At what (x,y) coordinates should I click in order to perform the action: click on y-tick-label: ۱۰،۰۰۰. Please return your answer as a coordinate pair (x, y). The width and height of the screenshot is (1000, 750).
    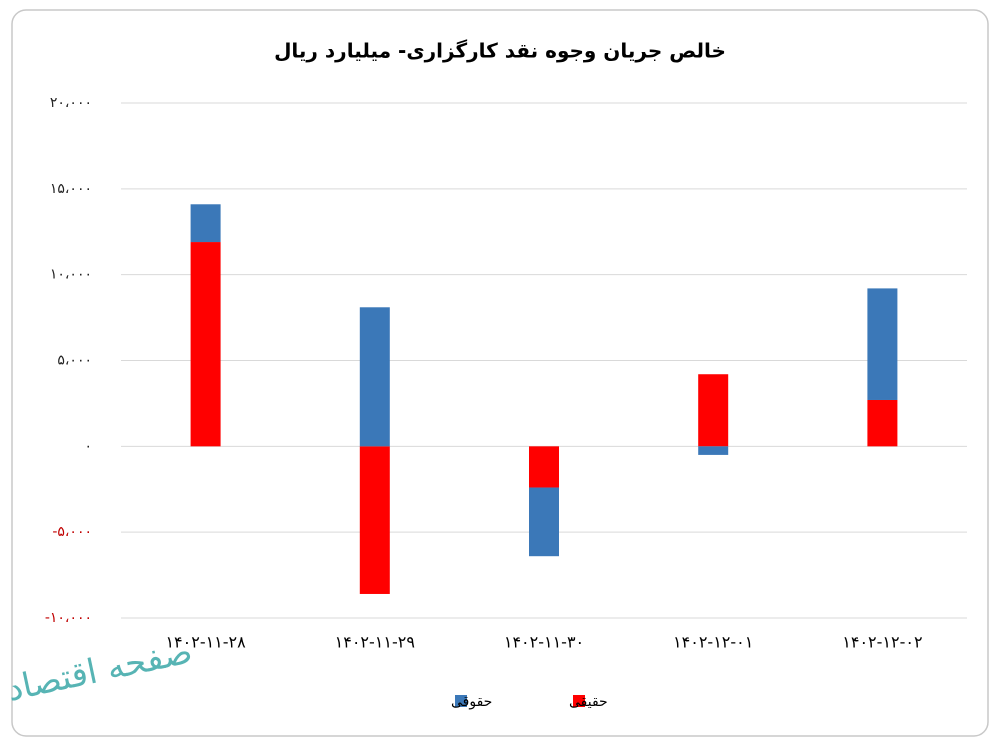
    Looking at the image, I should click on (71, 275).